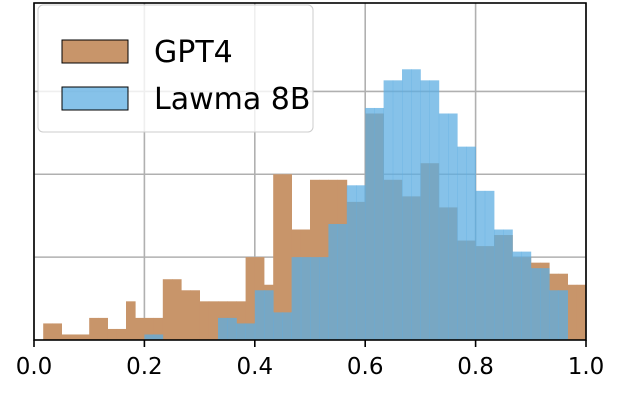 This screenshot has width=633, height=408. I want to click on x-tick-label-4: 0.8, so click(475, 367).